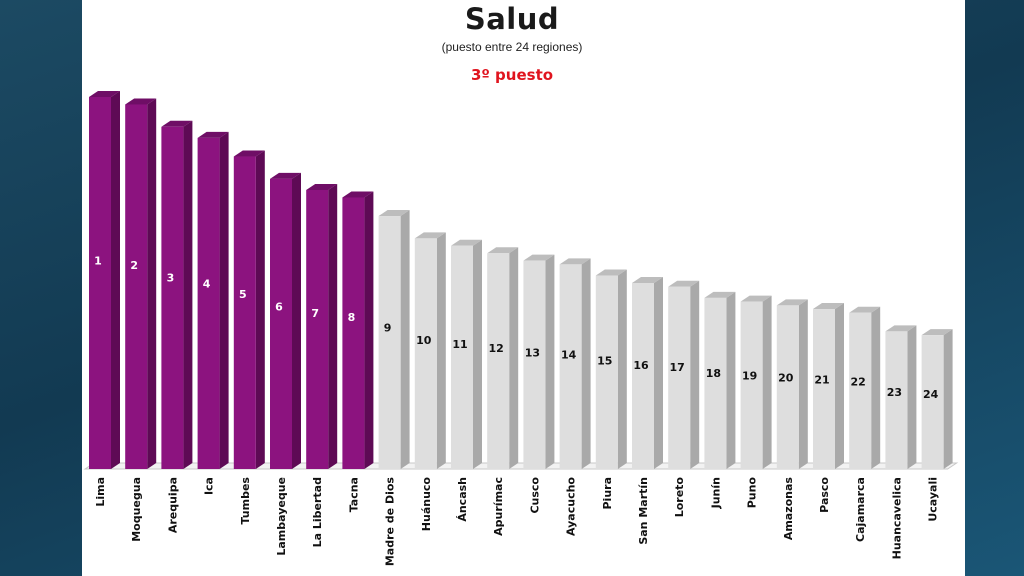  Describe the element at coordinates (894, 392) in the screenshot. I see `bar-value-label: 23` at that location.